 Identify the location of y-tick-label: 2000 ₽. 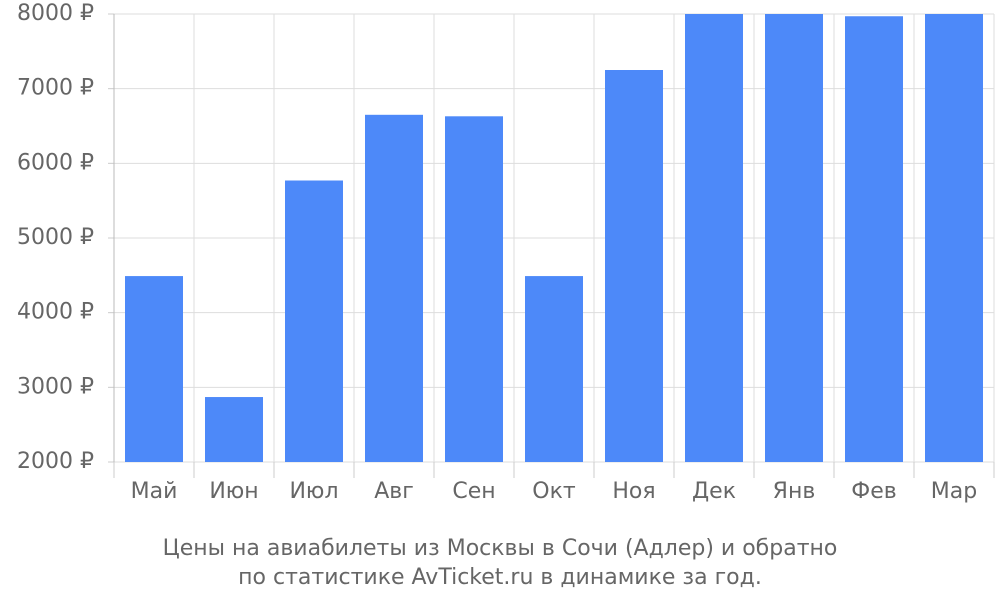
(55, 461).